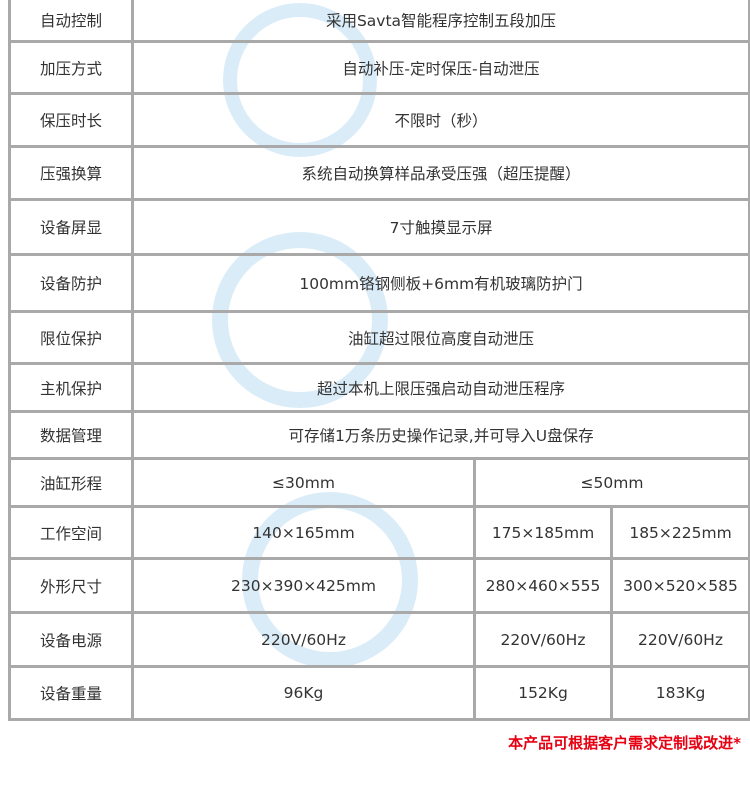 This screenshot has height=788, width=750. I want to click on row-label: 加压方式, so click(71, 67).